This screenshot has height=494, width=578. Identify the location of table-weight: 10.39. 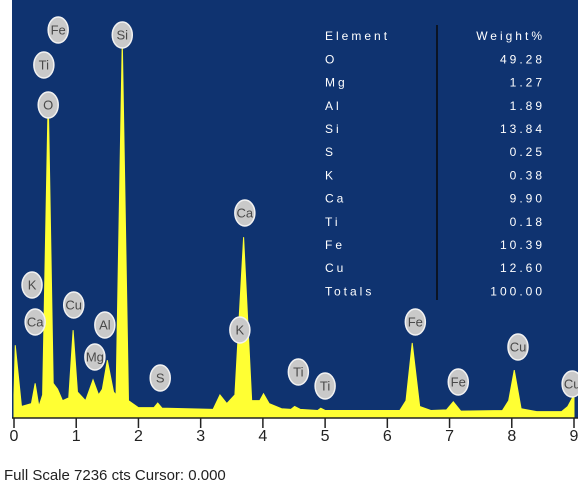
(522, 245).